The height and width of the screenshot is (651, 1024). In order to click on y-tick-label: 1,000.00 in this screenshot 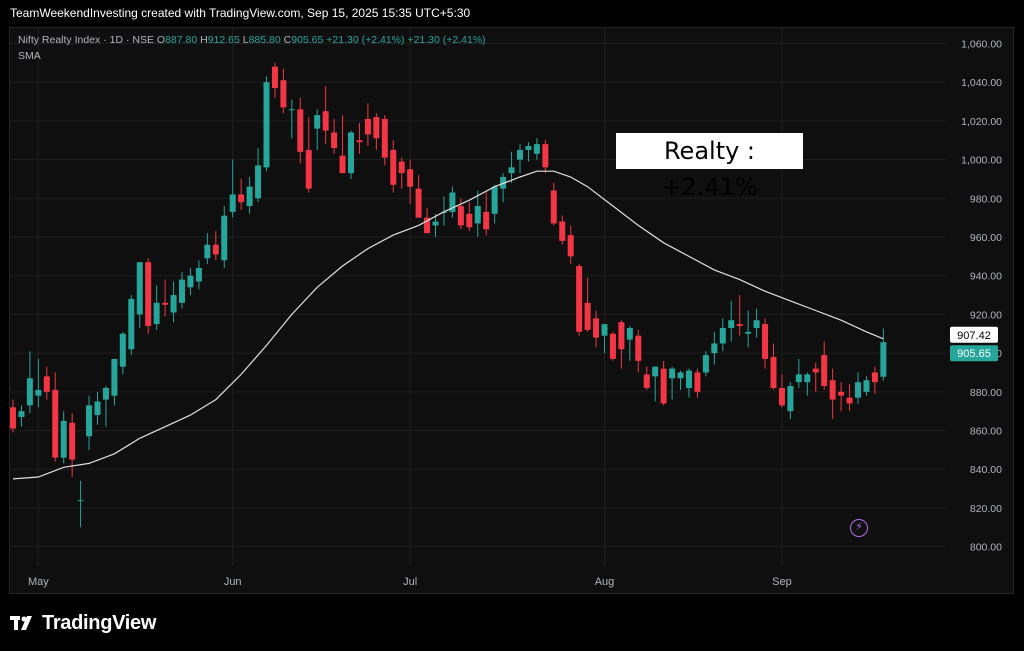, I will do `click(981, 161)`.